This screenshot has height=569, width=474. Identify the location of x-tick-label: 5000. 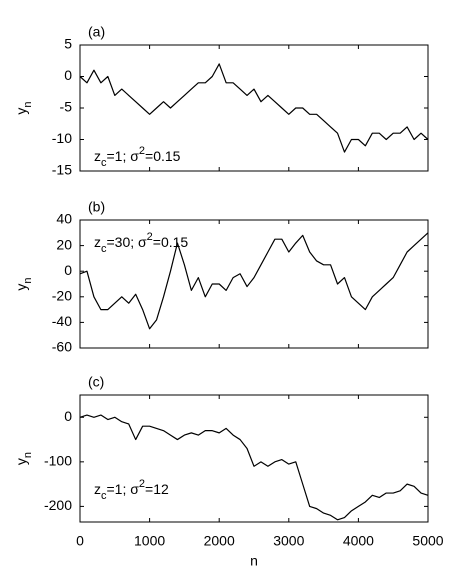
(427, 541).